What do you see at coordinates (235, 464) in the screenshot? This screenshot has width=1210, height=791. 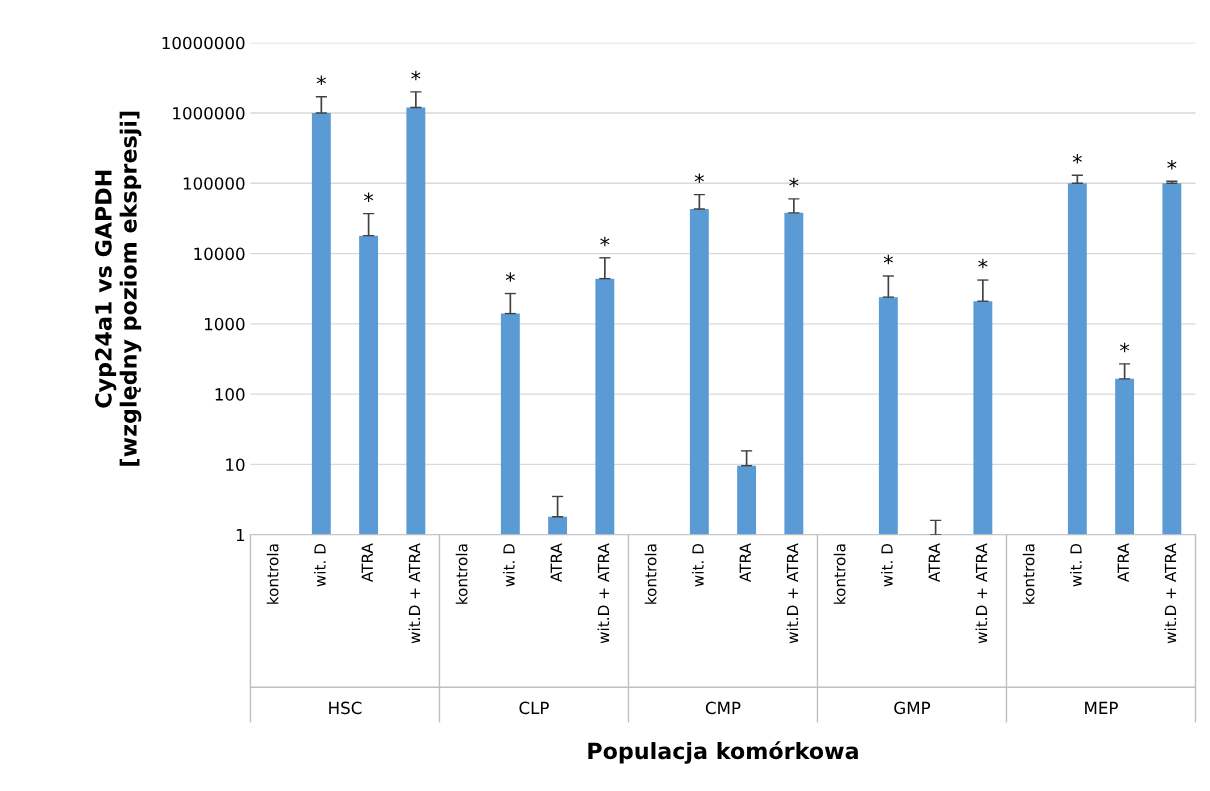 I see `y-tick-label: 10` at bounding box center [235, 464].